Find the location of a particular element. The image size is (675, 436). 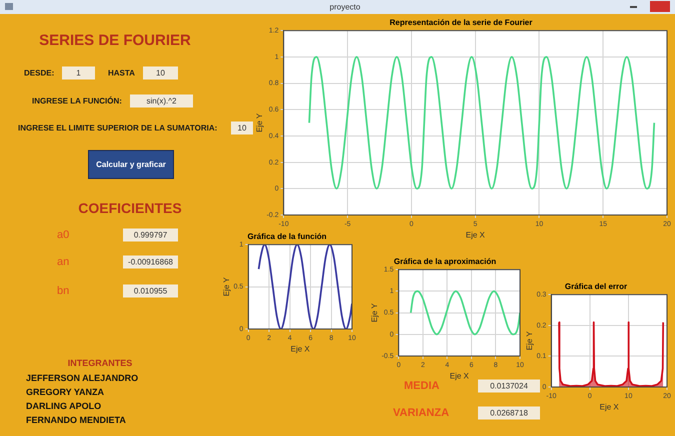

text: Calcular y graficar is located at coordinates (131, 164).